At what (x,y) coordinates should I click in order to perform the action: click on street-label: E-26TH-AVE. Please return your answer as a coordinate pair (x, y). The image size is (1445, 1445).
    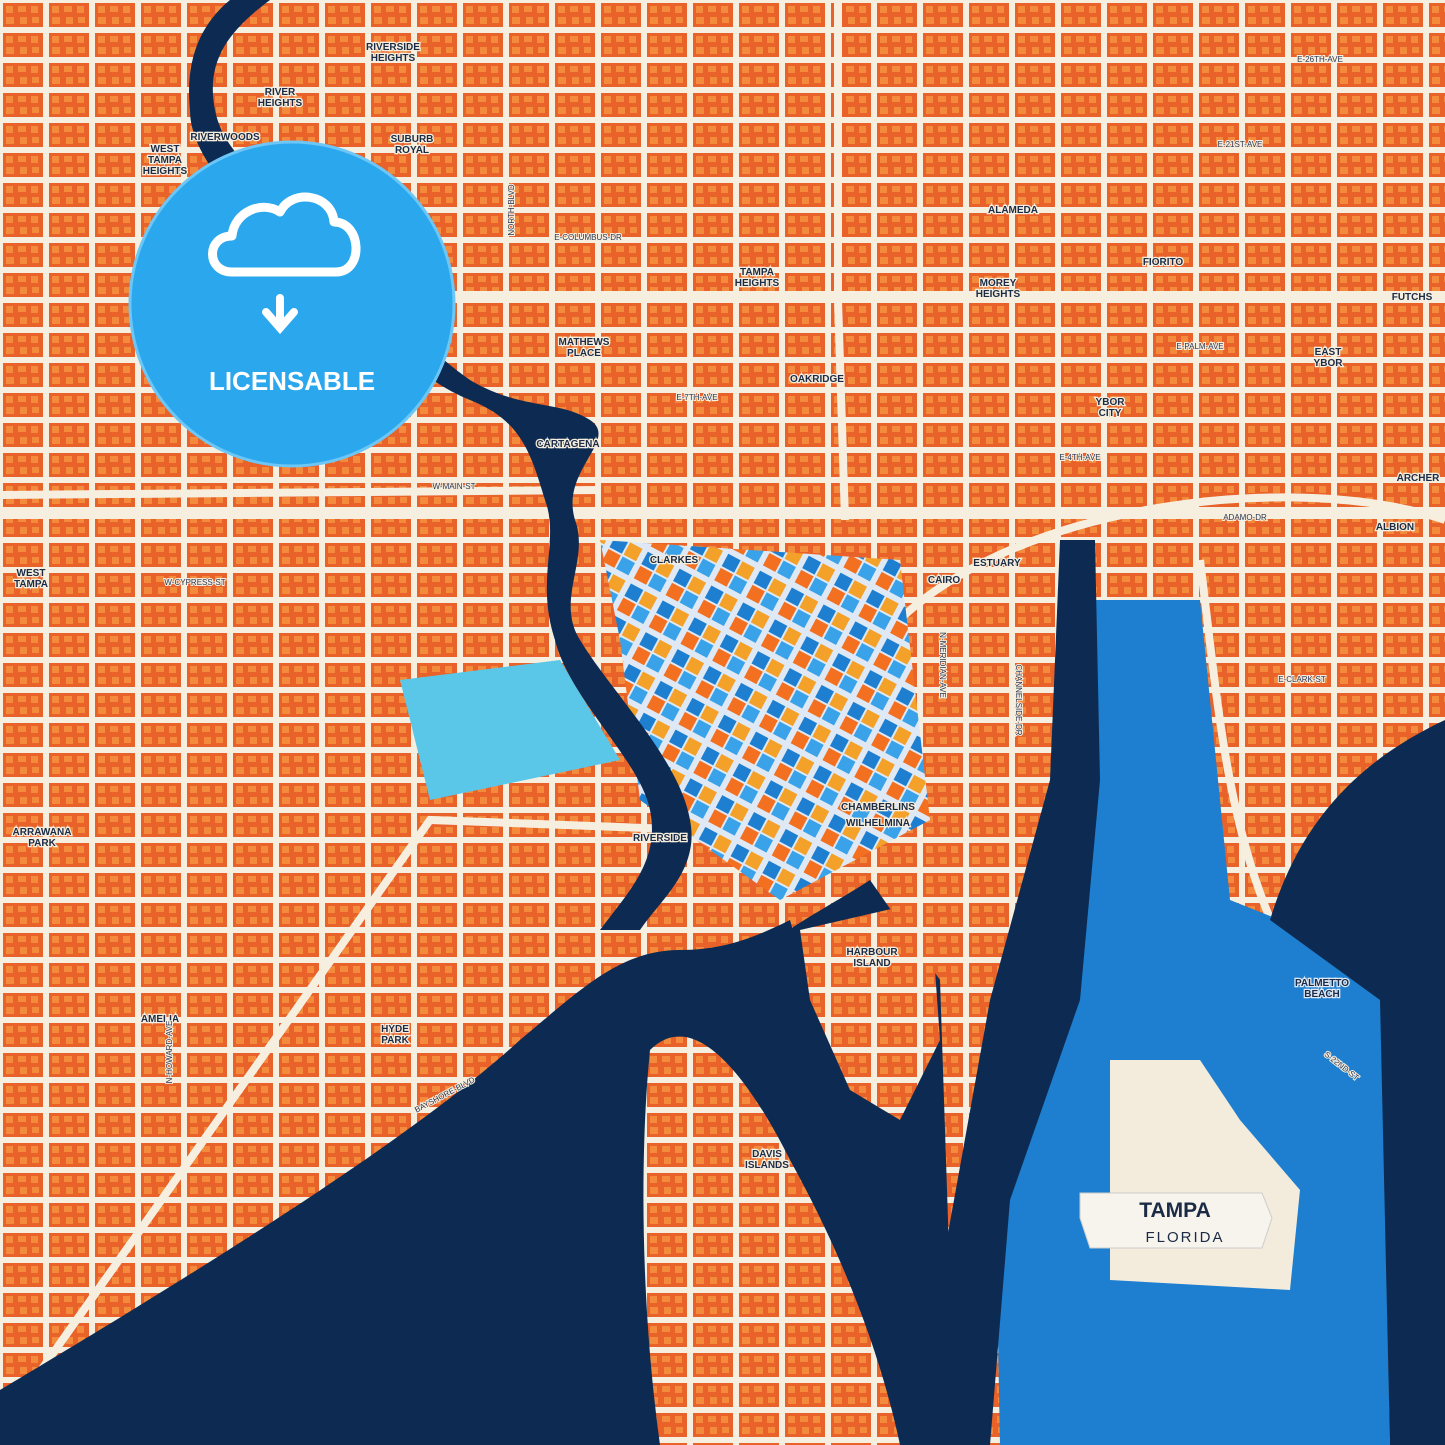
    Looking at the image, I should click on (1320, 59).